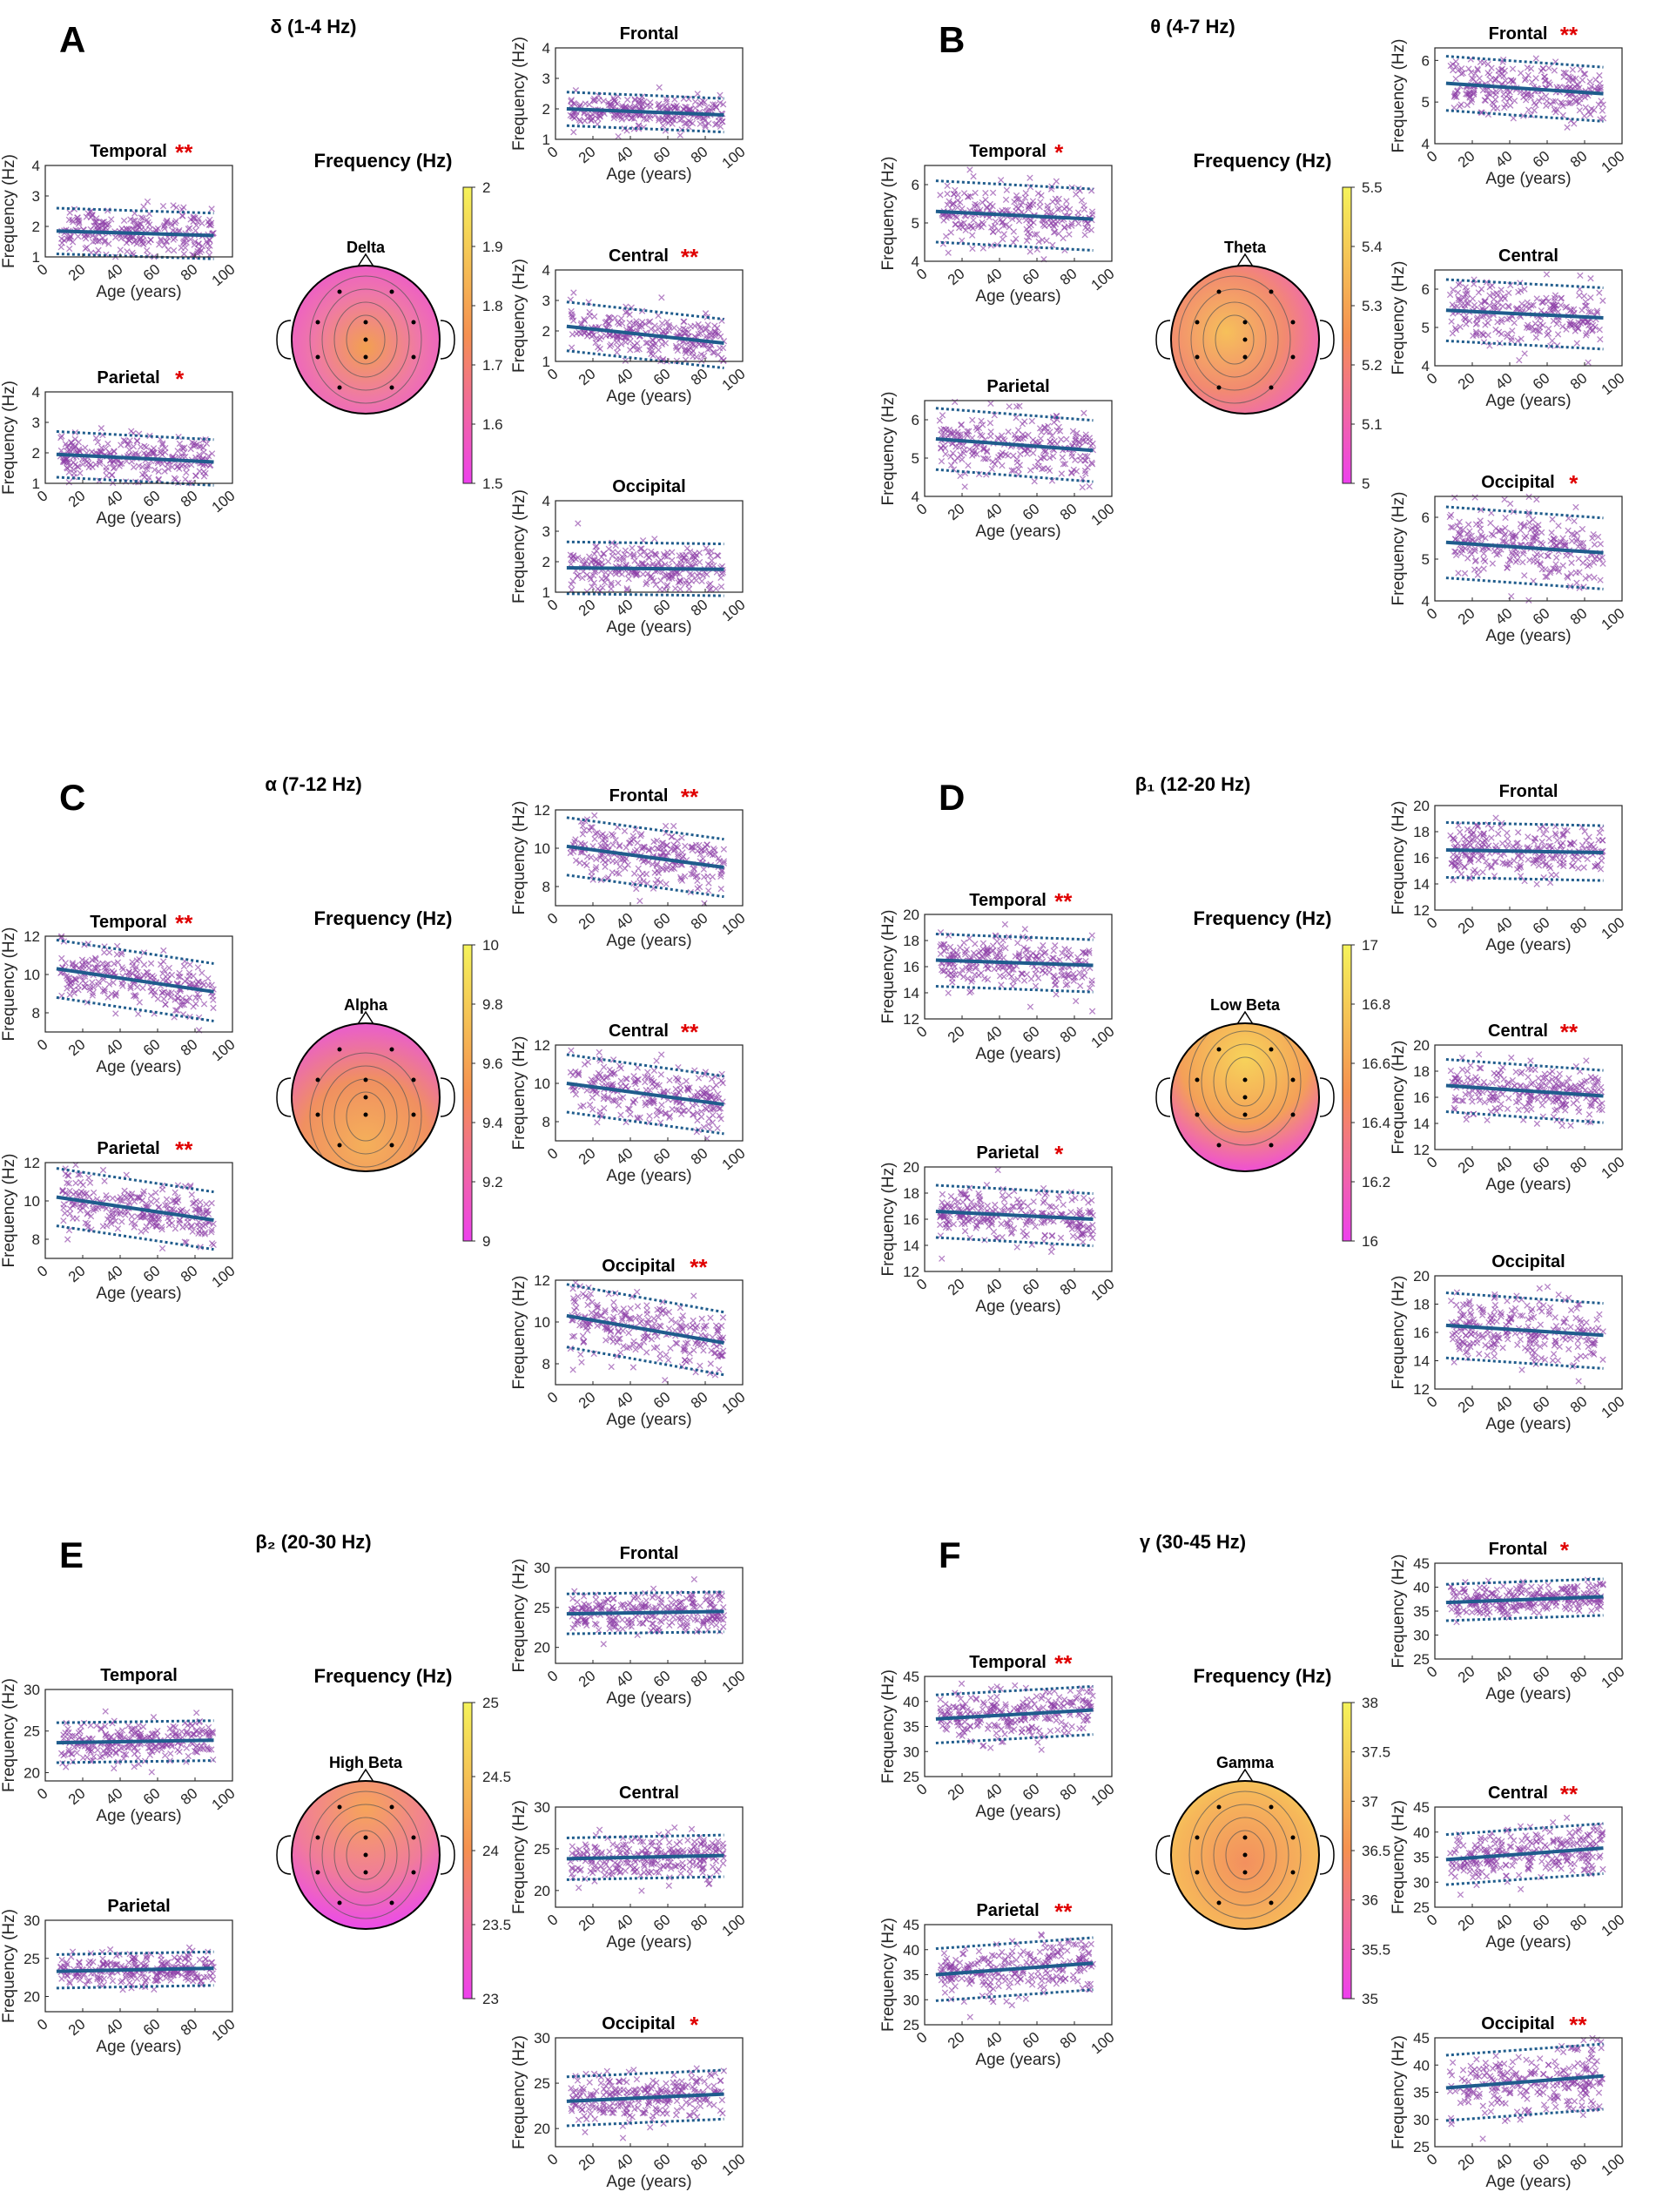 Image resolution: width=1656 pixels, height=2212 pixels. I want to click on right-ear, so click(448, 340).